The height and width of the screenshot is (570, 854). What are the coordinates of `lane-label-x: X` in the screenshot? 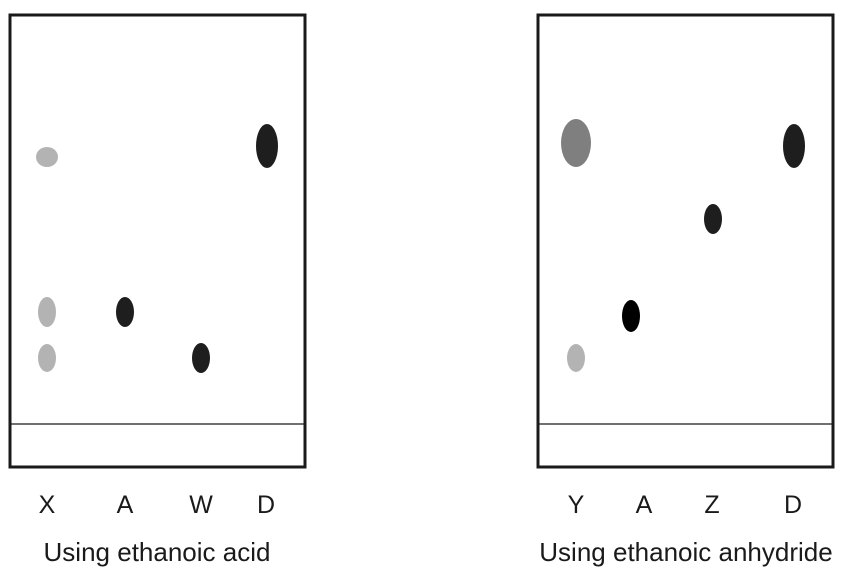 It's located at (47, 505).